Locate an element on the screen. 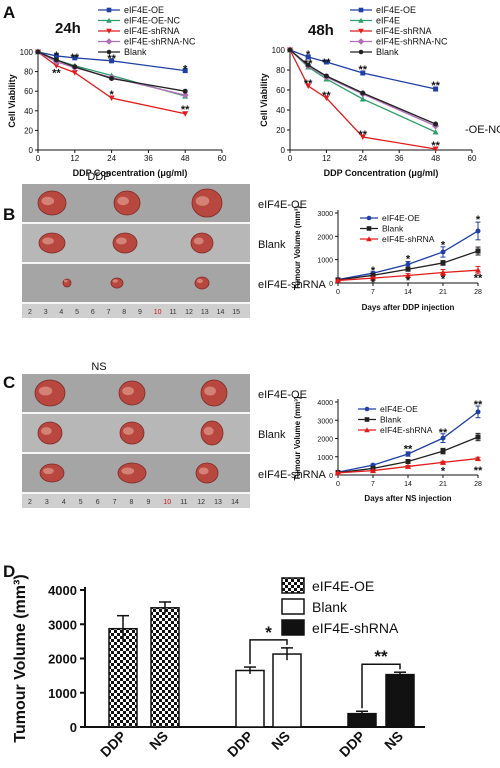 The height and width of the screenshot is (768, 500). y-tick-label: 4000 is located at coordinates (325, 403).